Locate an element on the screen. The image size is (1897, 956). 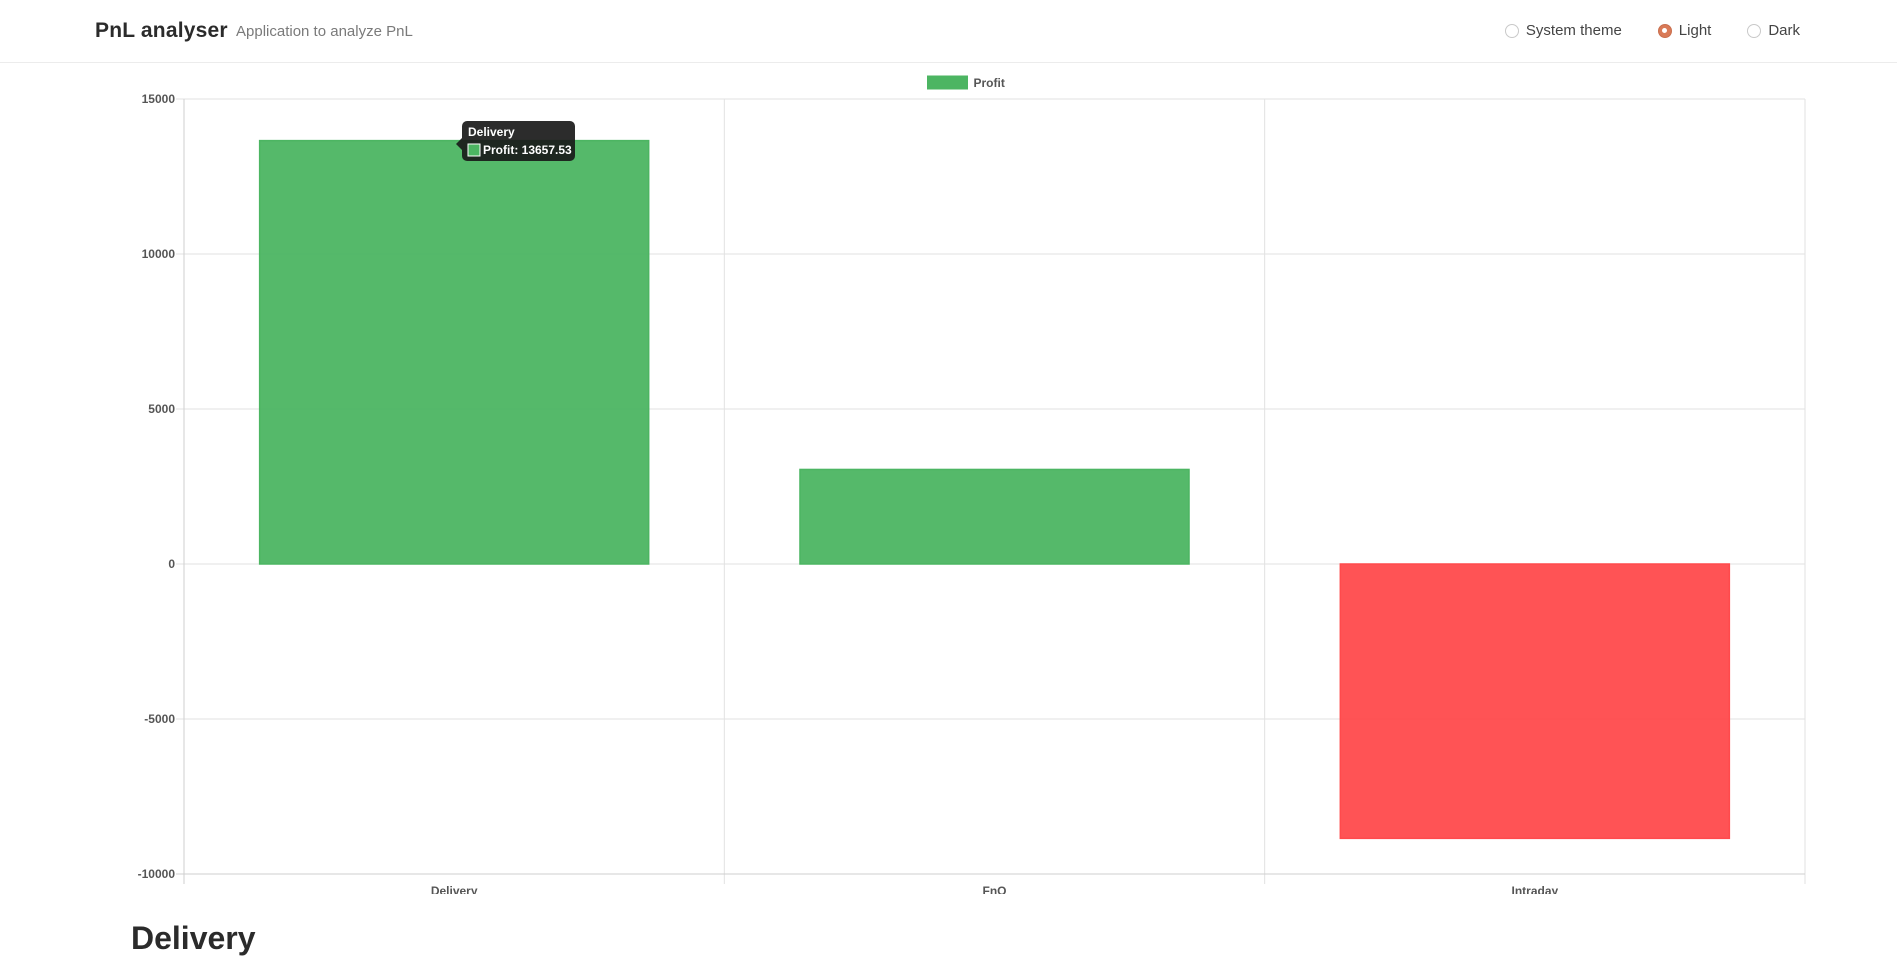
theme-option-system: System theme is located at coordinates (1563, 30).